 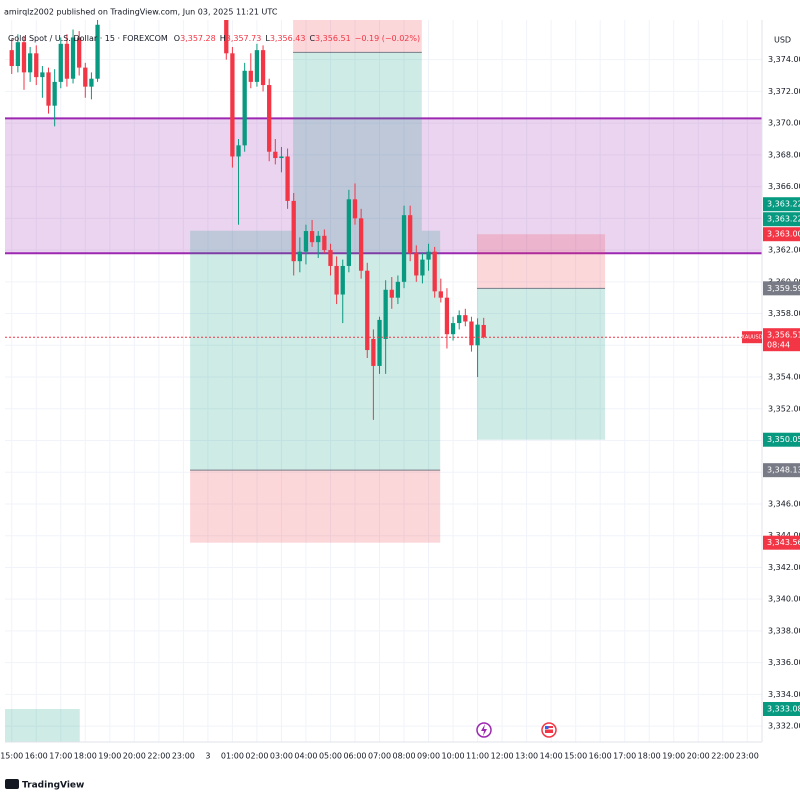 I want to click on price-tag-label: 3,359.59, so click(x=783, y=288).